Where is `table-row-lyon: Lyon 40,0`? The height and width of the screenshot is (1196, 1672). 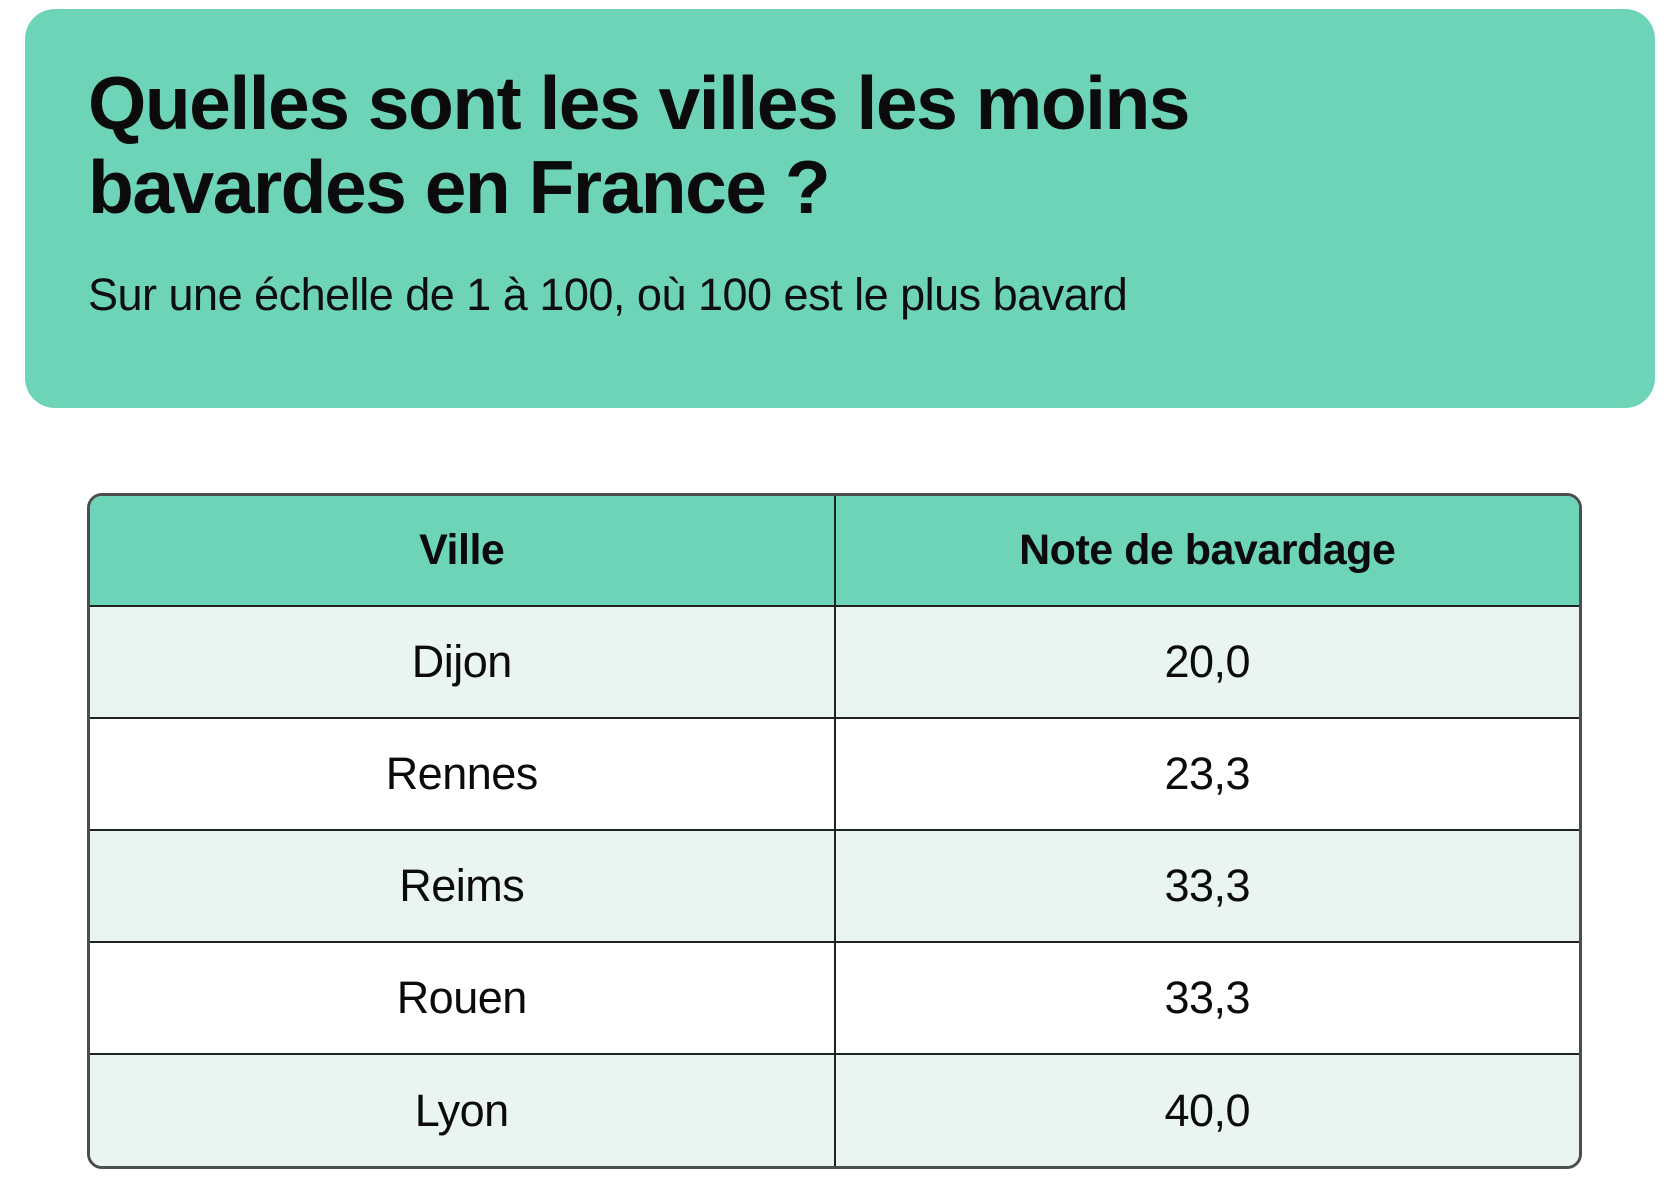 table-row-lyon: Lyon 40,0 is located at coordinates (834, 1110).